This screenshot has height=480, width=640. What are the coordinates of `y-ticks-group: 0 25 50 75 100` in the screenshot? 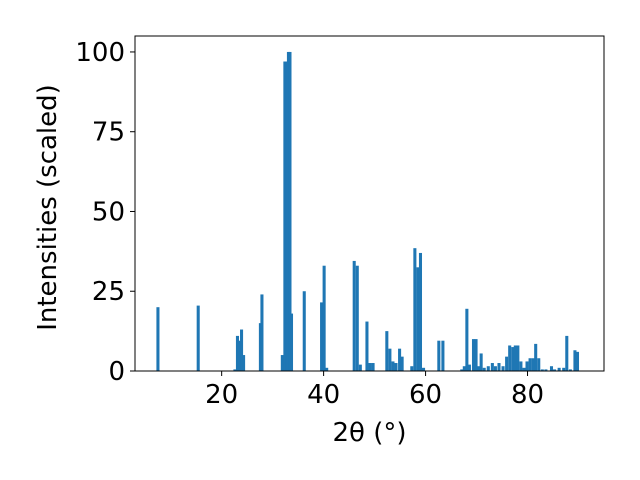 It's located at (105, 212).